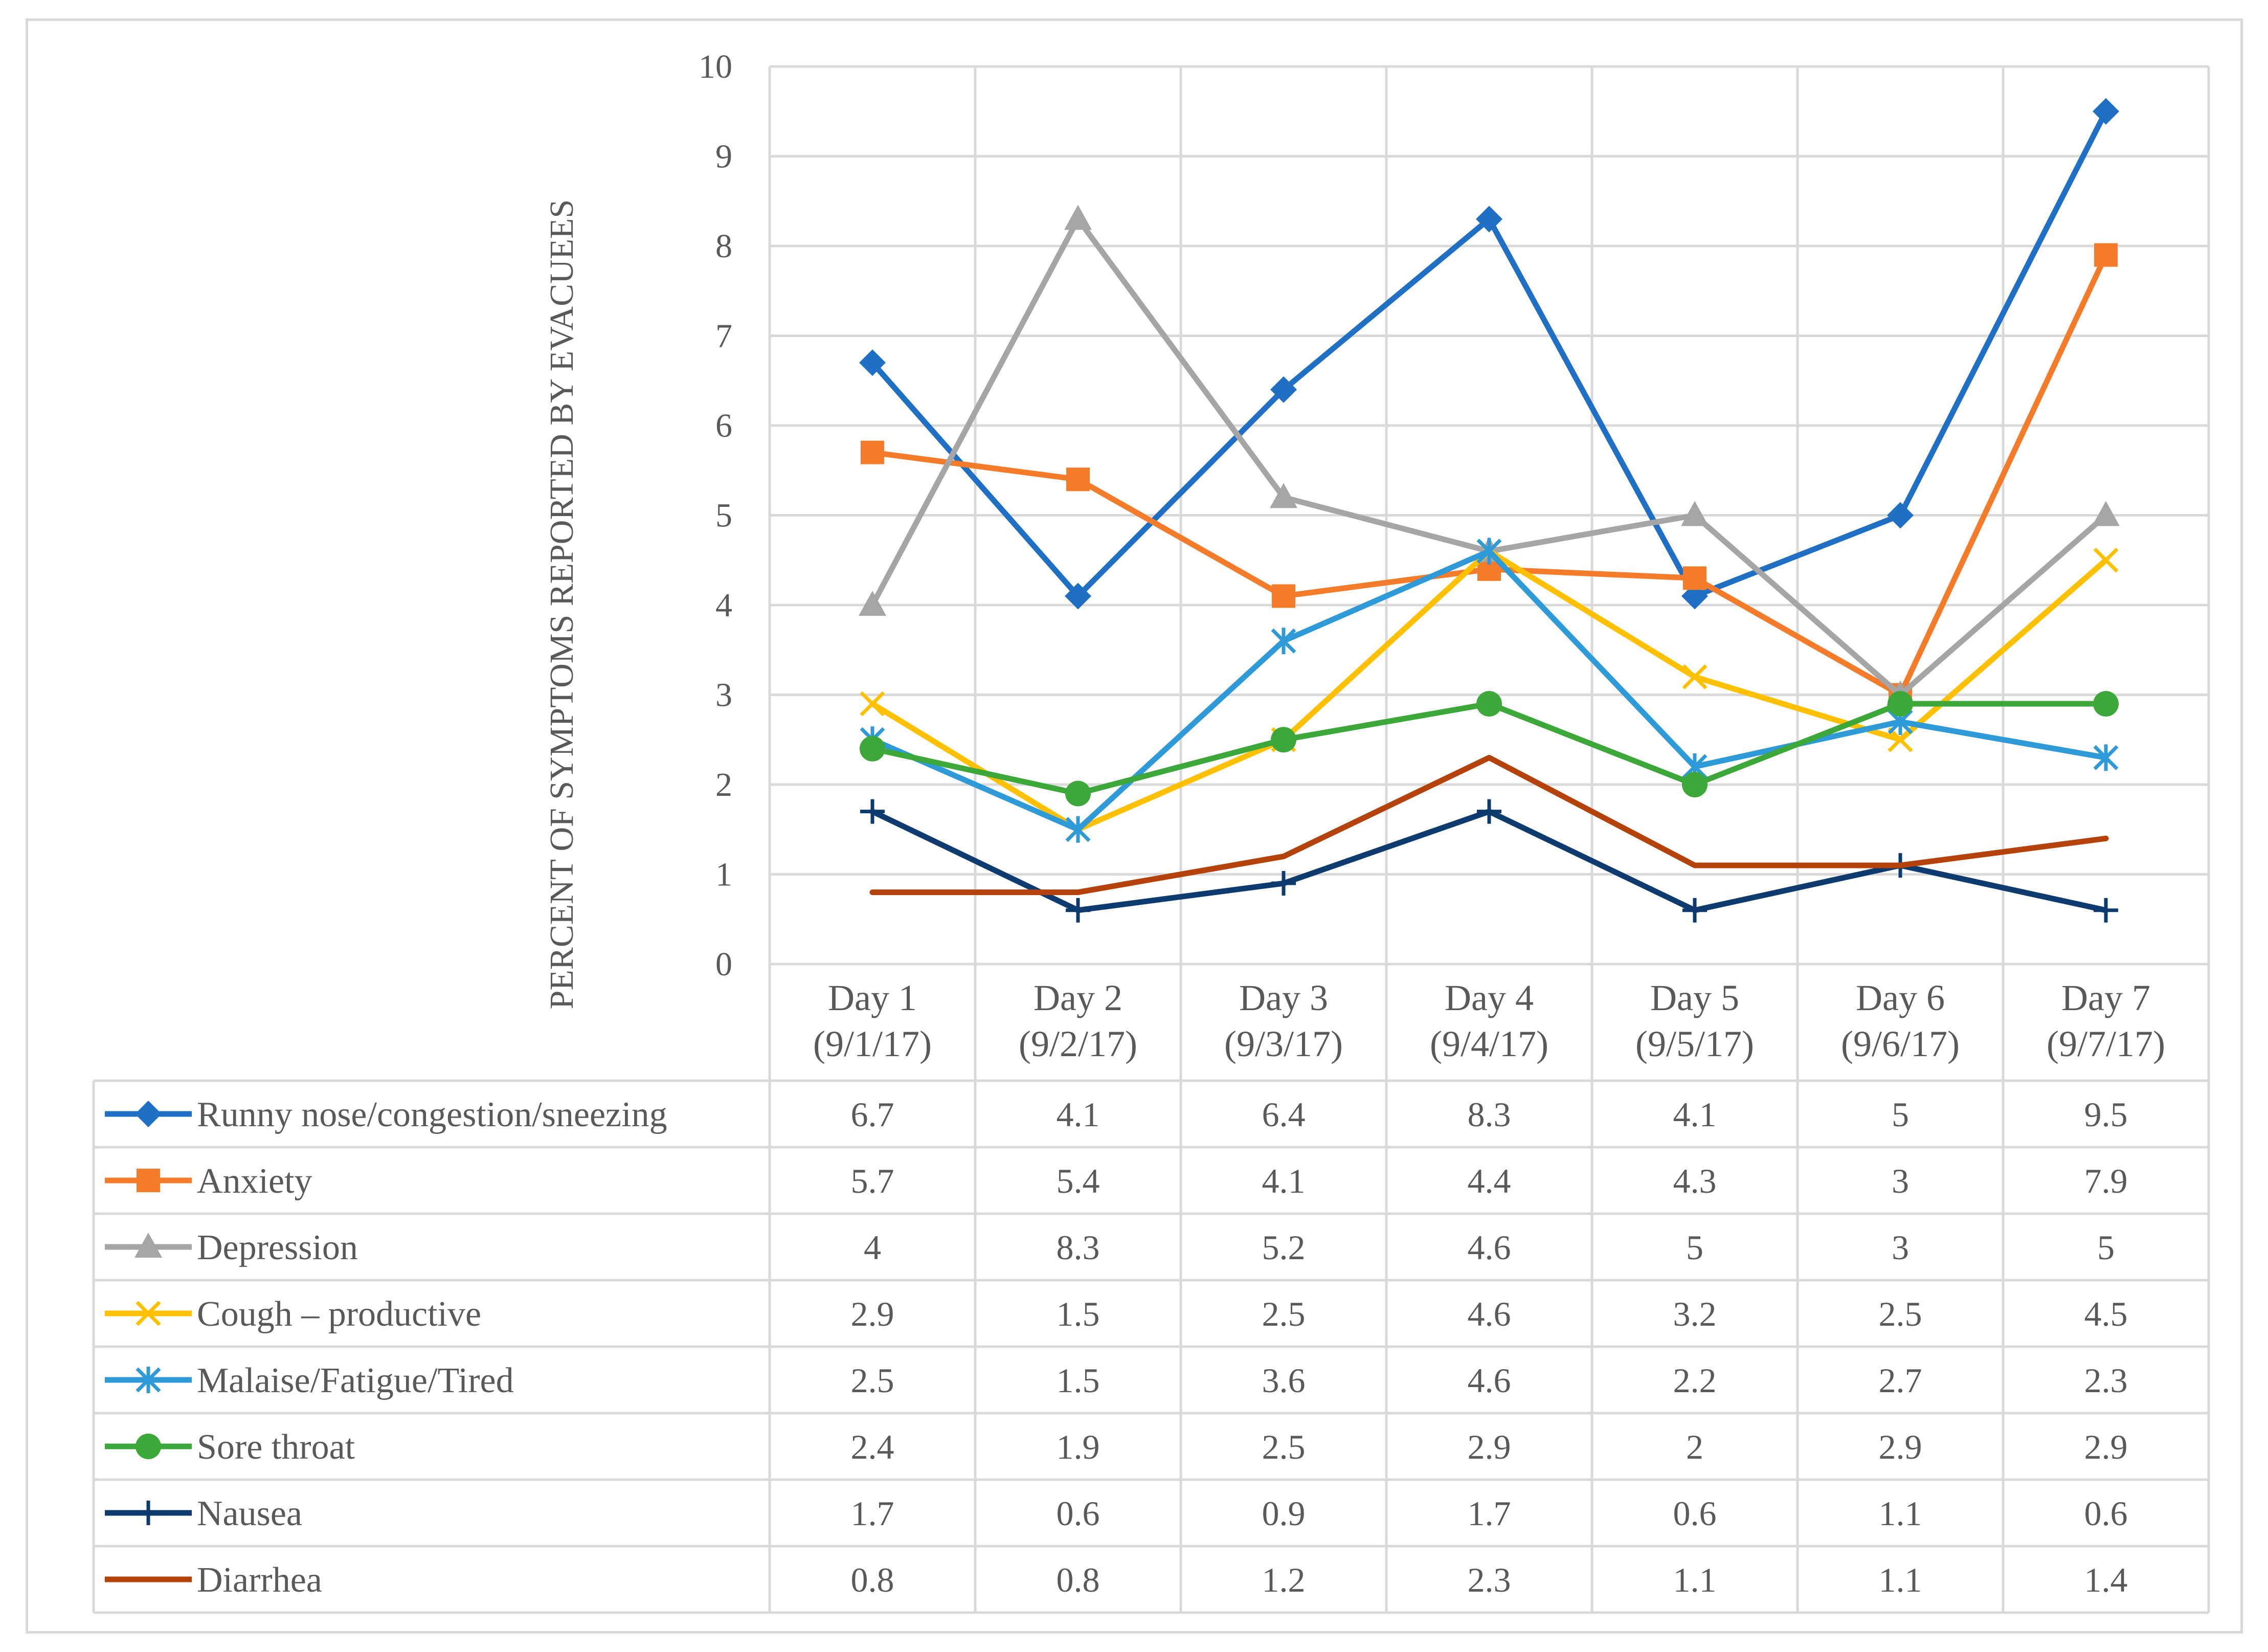 The height and width of the screenshot is (1652, 2268). I want to click on table-cell-cough-productive: 2.9, so click(872, 1313).